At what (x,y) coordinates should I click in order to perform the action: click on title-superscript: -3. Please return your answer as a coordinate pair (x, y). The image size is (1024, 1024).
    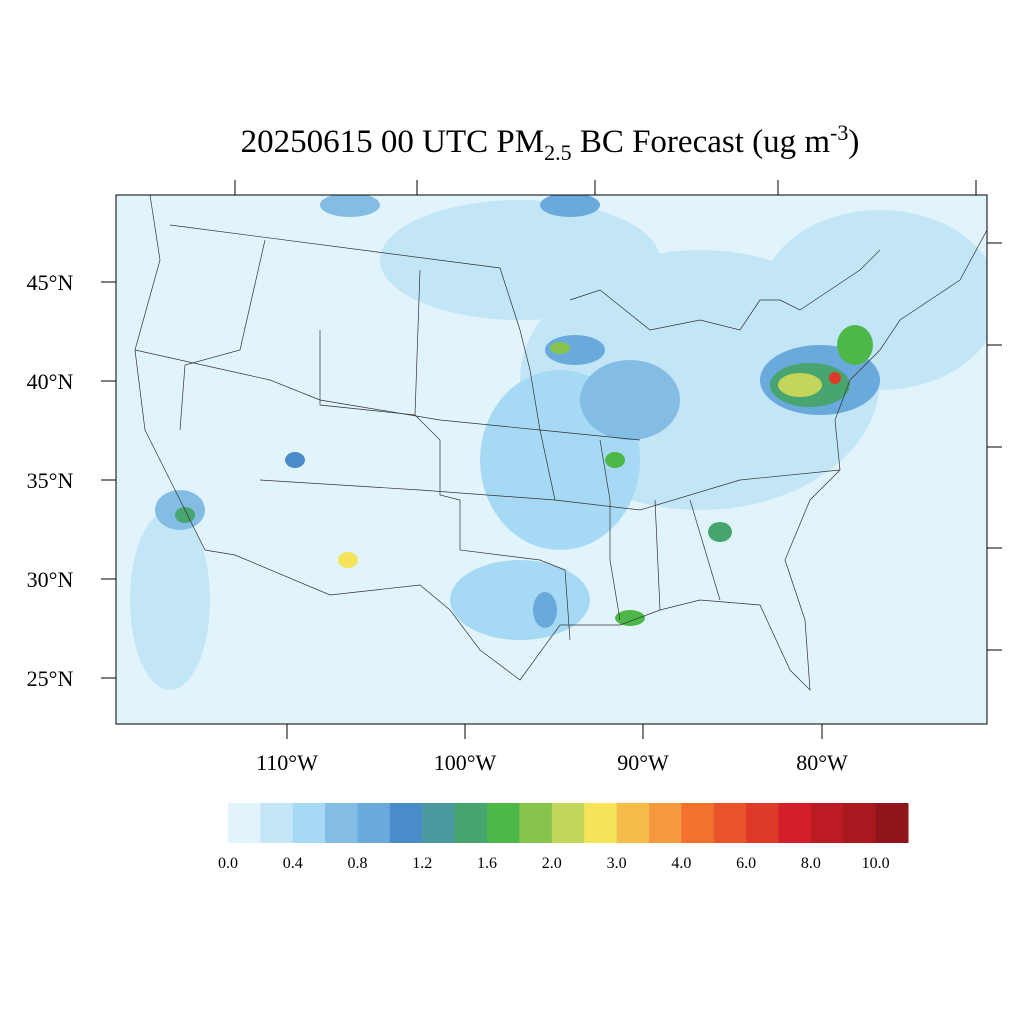
    Looking at the image, I should click on (839, 132).